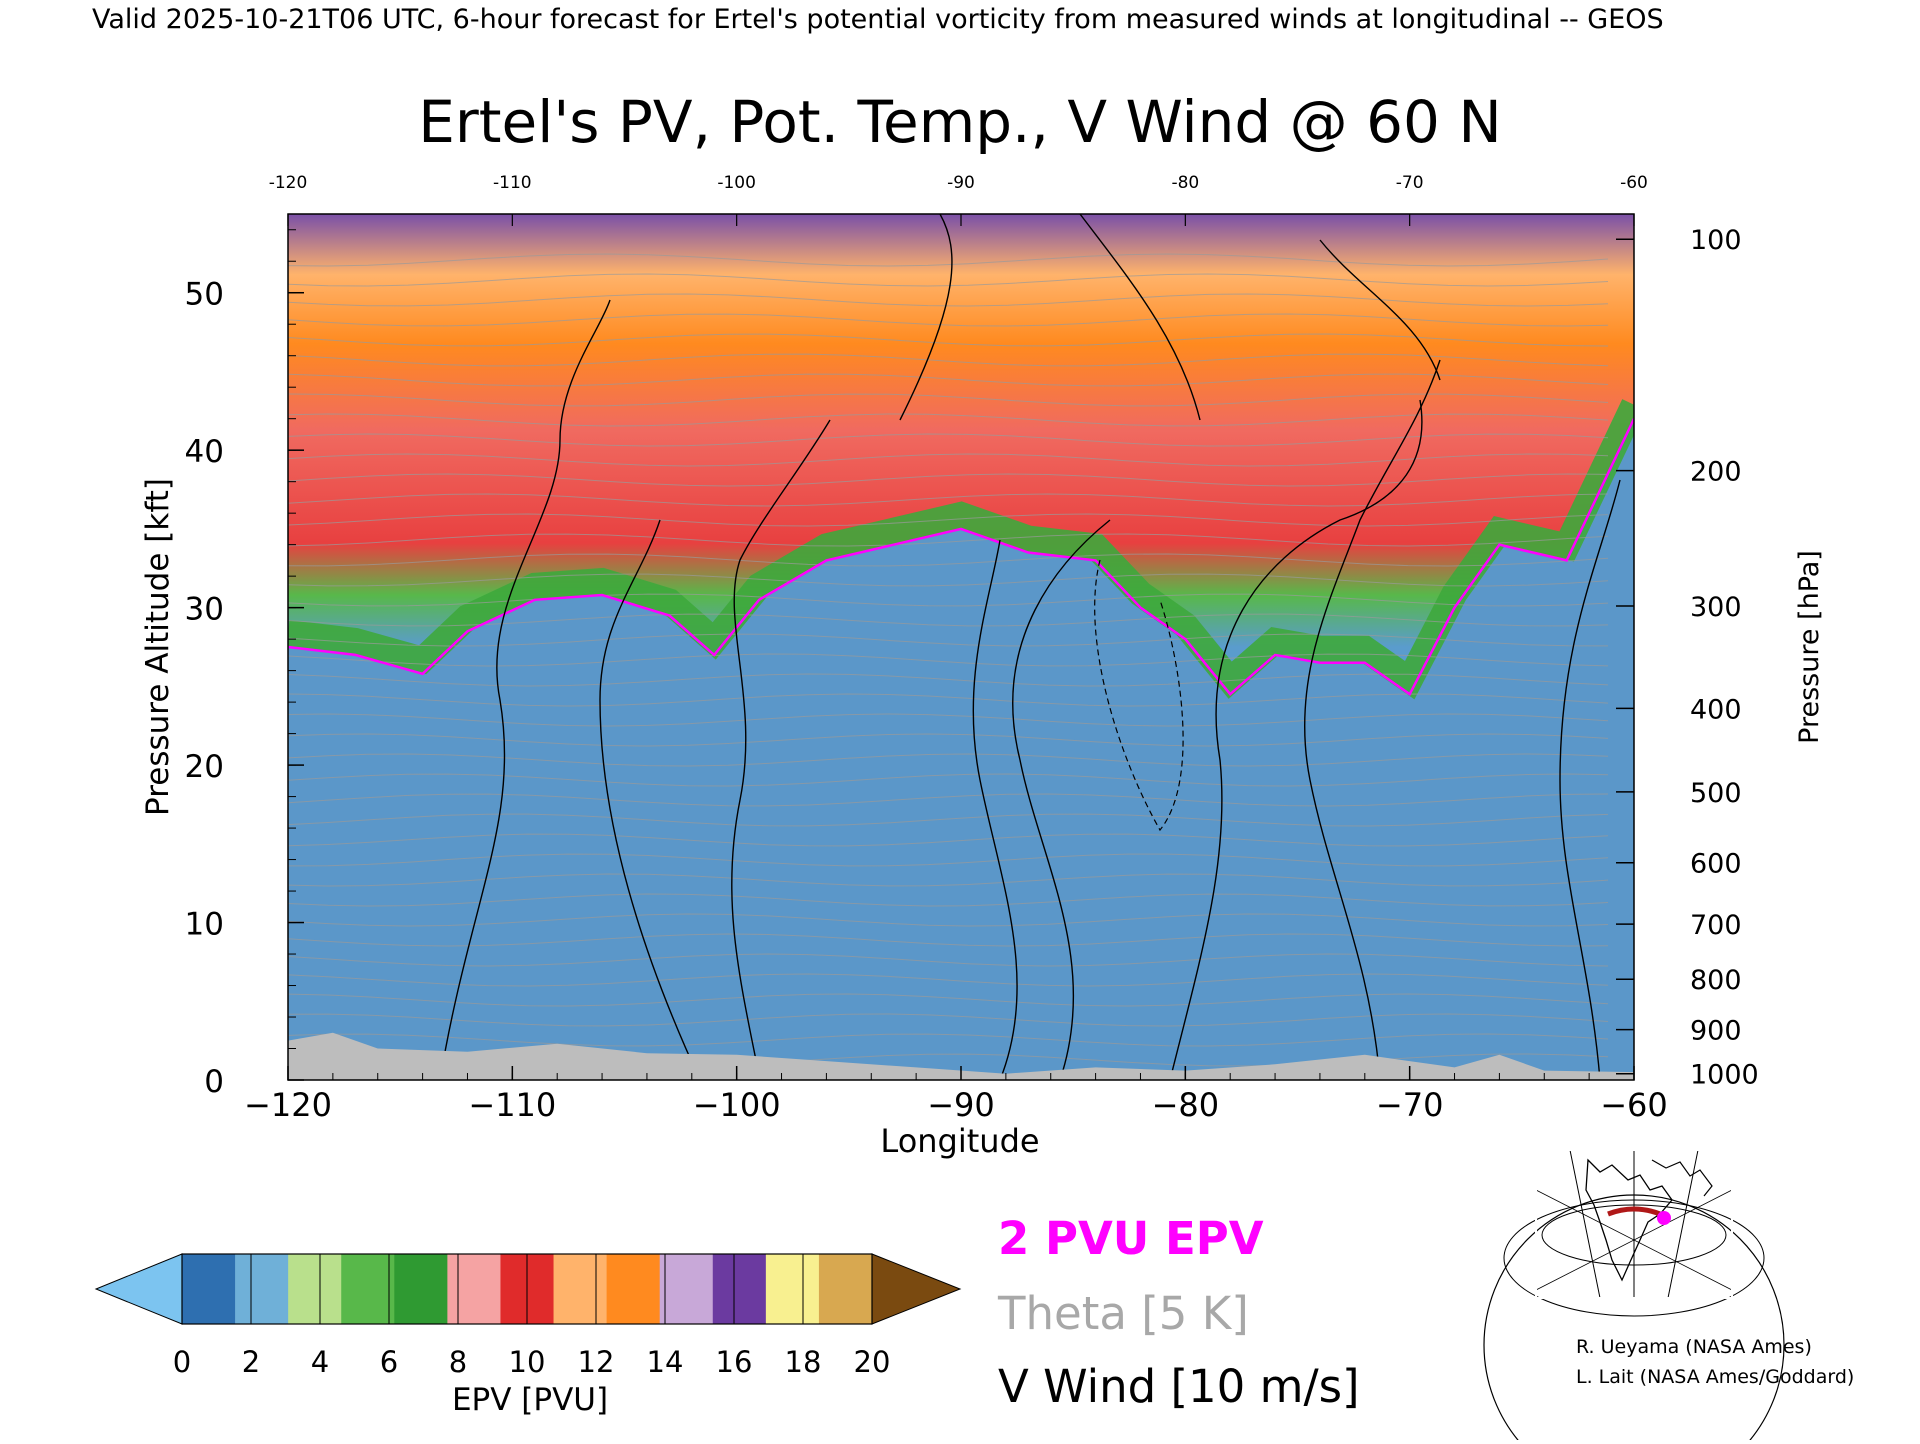  What do you see at coordinates (1809, 647) in the screenshot?
I see `y-axis-right-label: Pressure [hPa]` at bounding box center [1809, 647].